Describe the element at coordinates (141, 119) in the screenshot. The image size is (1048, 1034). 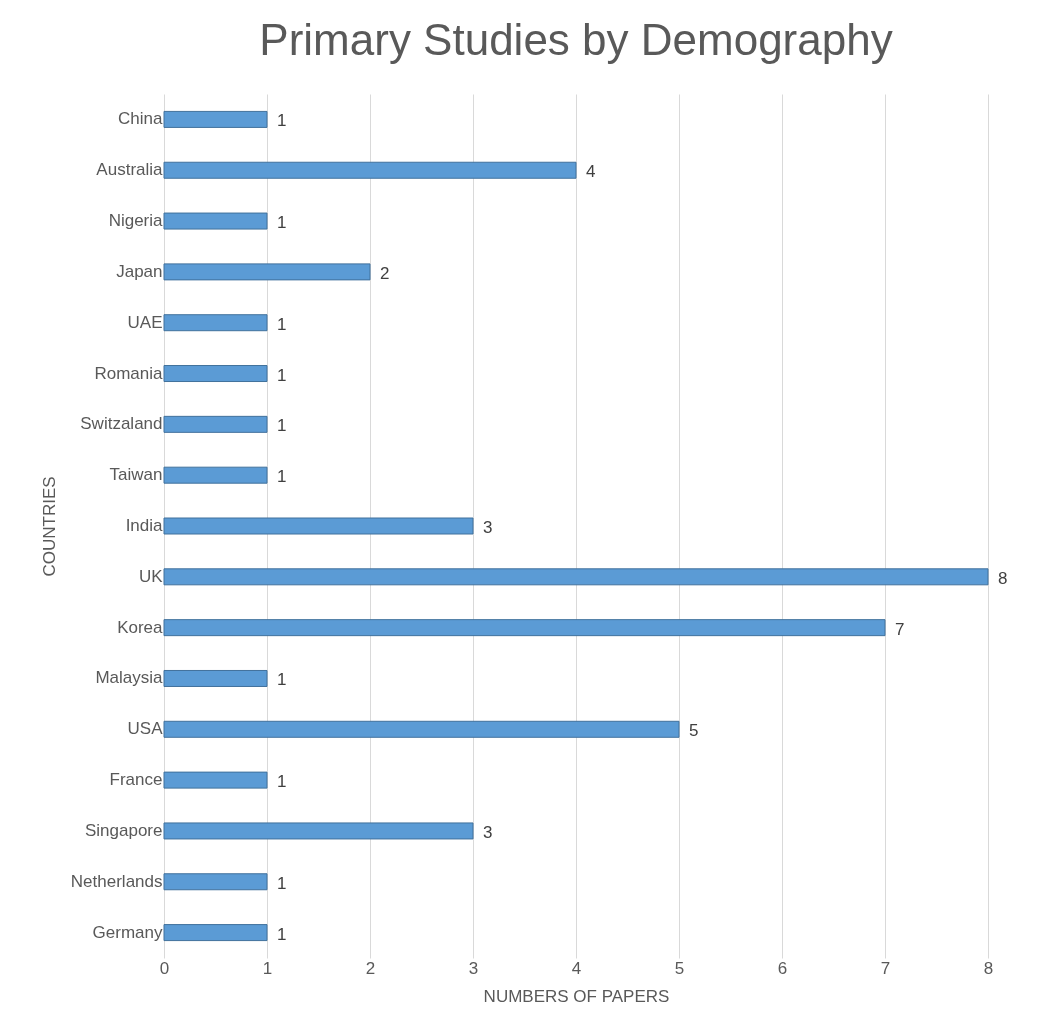
I see `y-tick-label: China` at that location.